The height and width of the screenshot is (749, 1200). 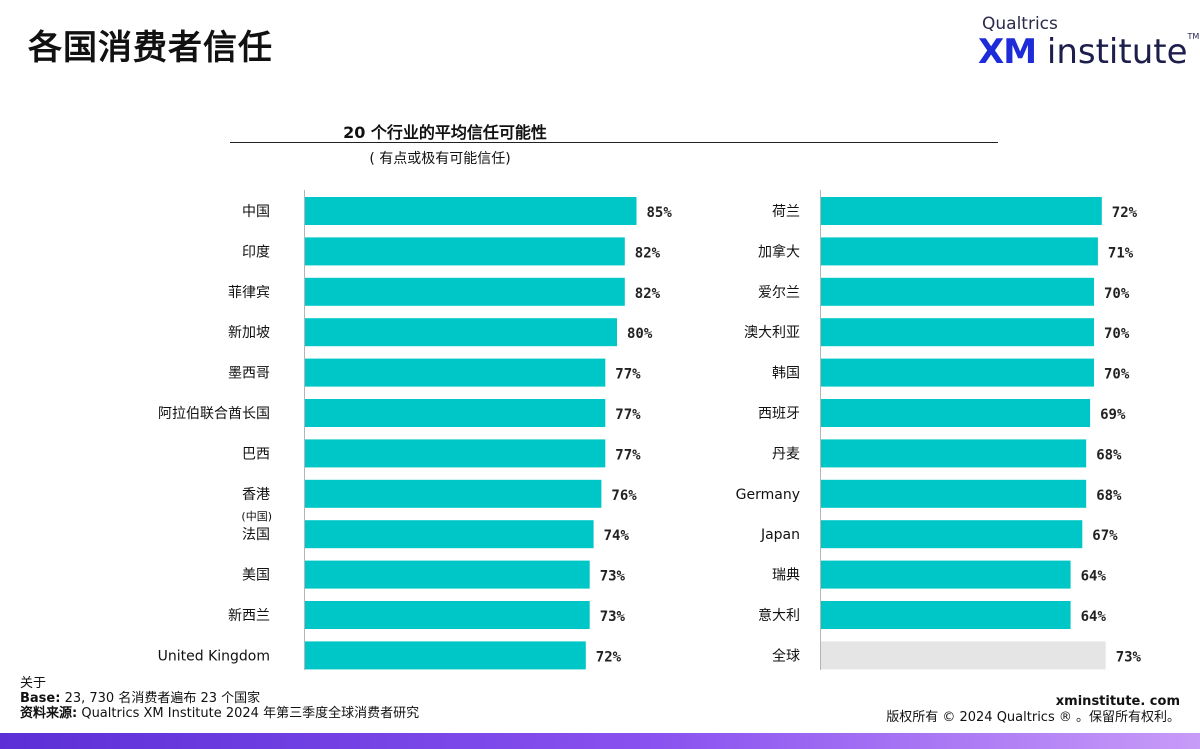 What do you see at coordinates (256, 516) in the screenshot?
I see `category-sublabel-1-7: (中国)` at bounding box center [256, 516].